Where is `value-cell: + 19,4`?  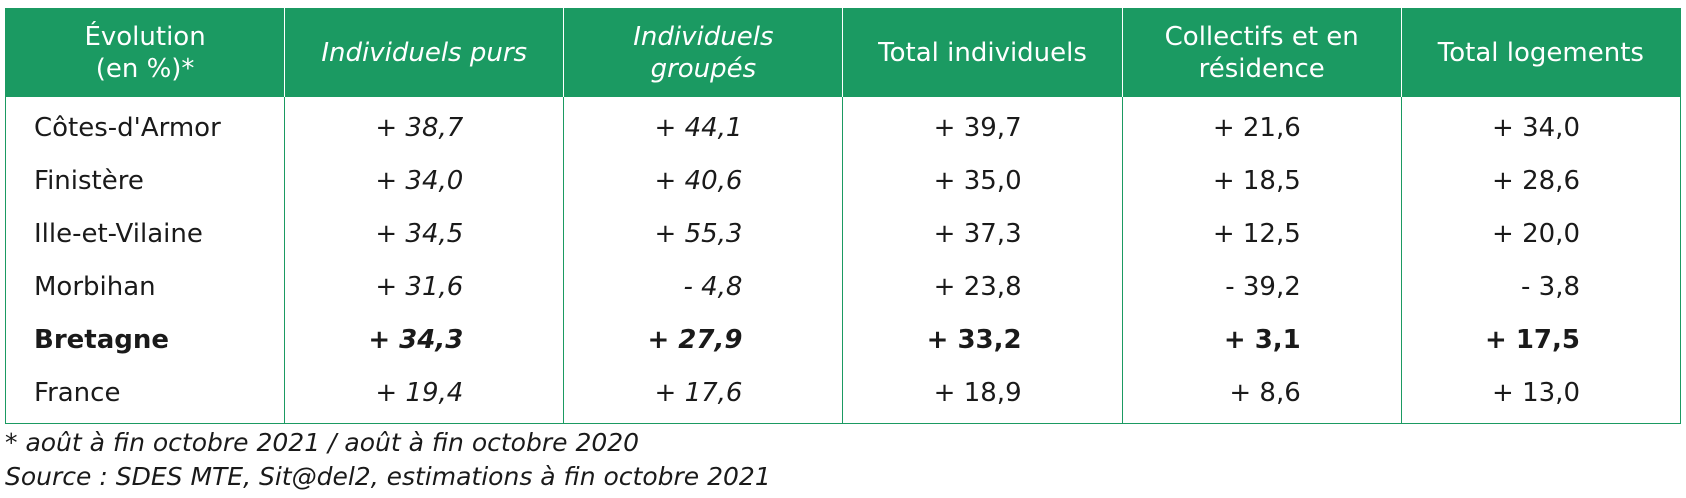
value-cell: + 19,4 is located at coordinates (424, 395).